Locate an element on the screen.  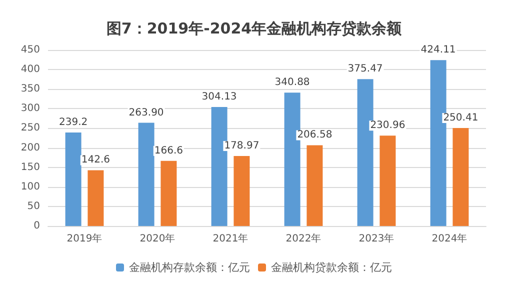
legend-label: 金融机构存款余额：亿元 is located at coordinates (189, 267).